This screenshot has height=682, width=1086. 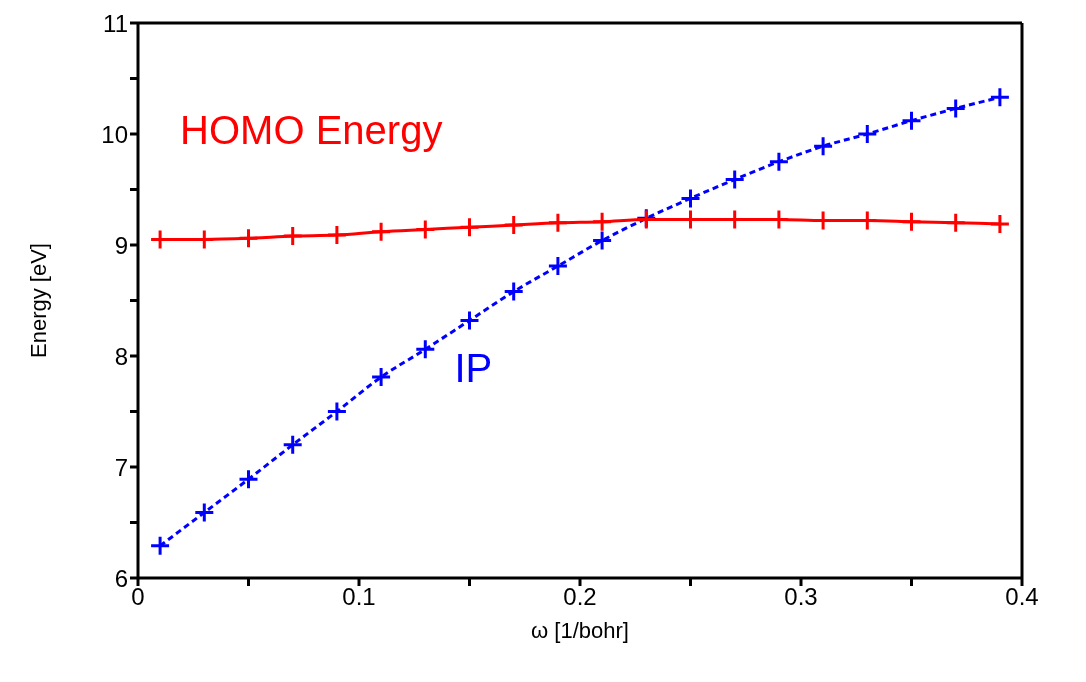 I want to click on series-label: HOMO Energy, so click(x=311, y=130).